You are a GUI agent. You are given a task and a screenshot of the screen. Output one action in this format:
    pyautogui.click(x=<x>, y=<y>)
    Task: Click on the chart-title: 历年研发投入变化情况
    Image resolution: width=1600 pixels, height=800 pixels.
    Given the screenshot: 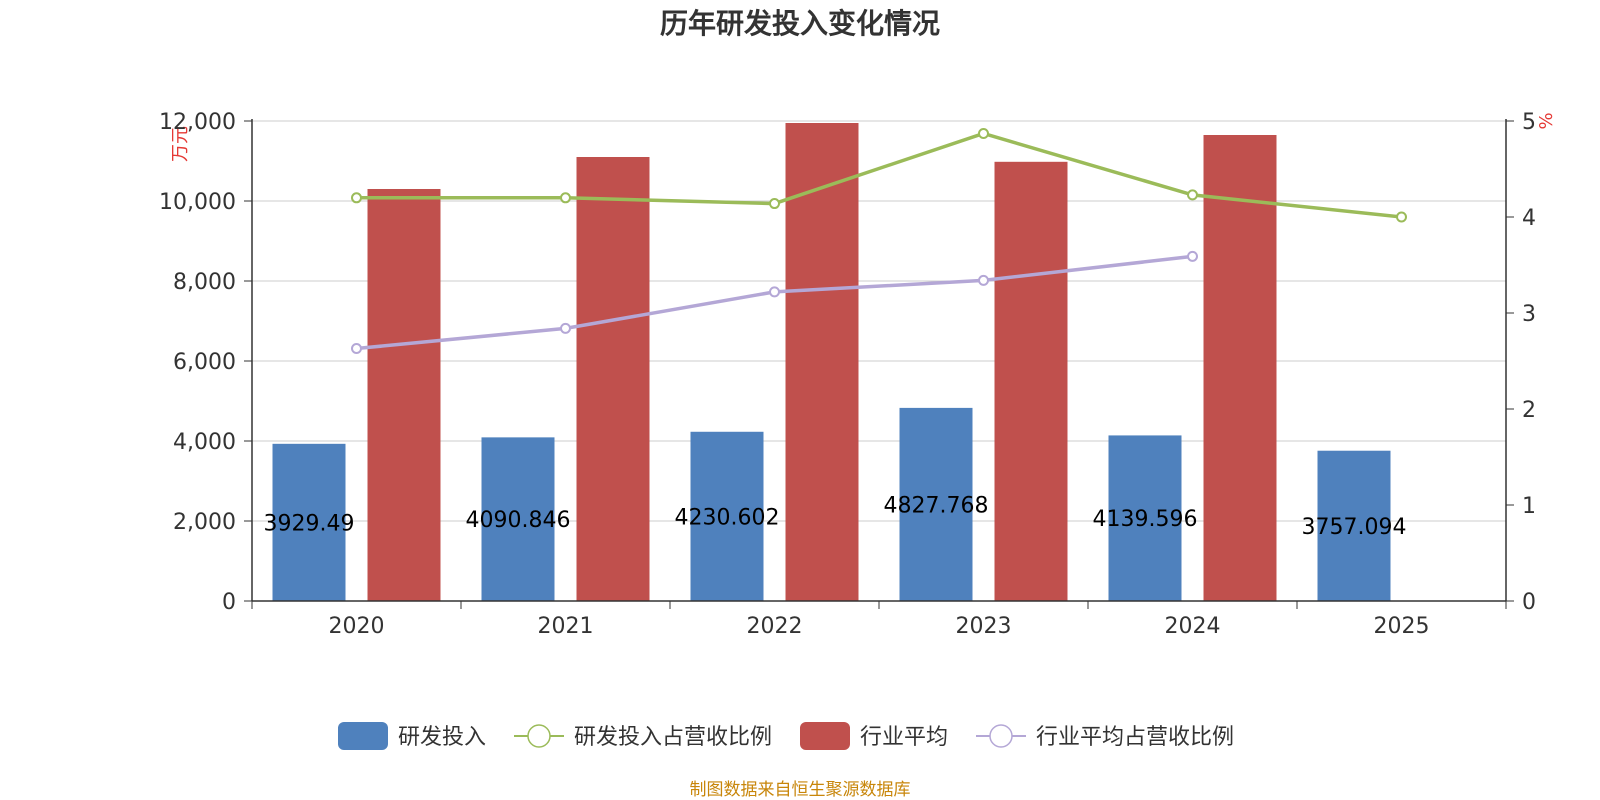 What is the action you would take?
    pyautogui.click(x=800, y=23)
    